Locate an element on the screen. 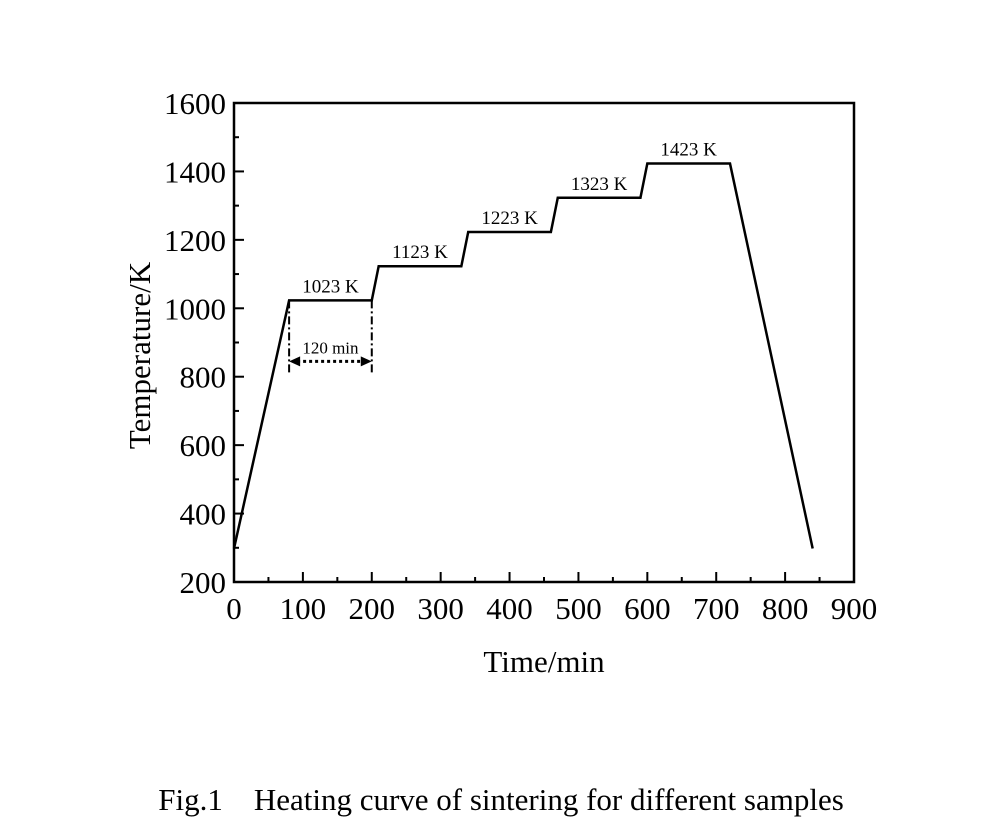  x-tick-label: 0 is located at coordinates (234, 608).